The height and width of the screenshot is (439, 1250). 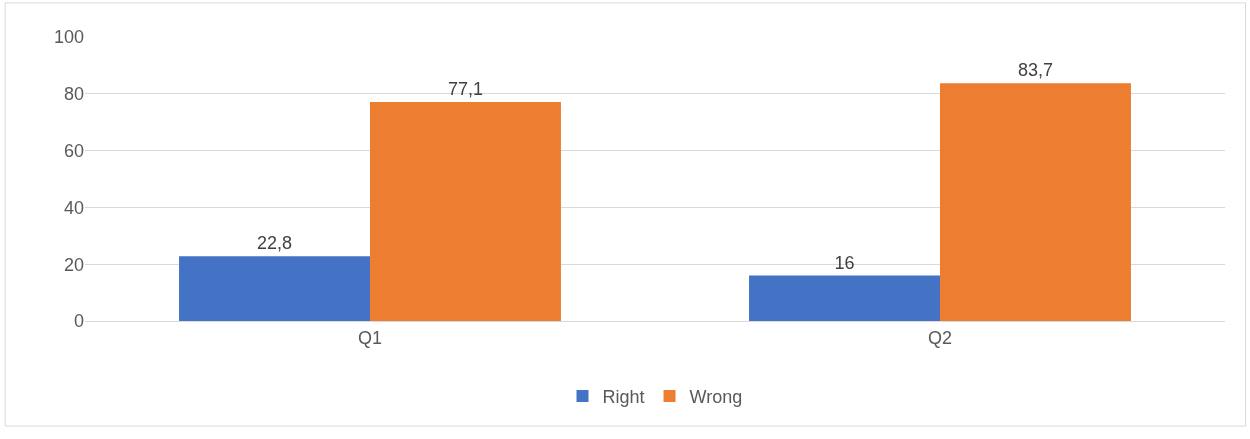 What do you see at coordinates (275, 243) in the screenshot?
I see `data-label: 22,8` at bounding box center [275, 243].